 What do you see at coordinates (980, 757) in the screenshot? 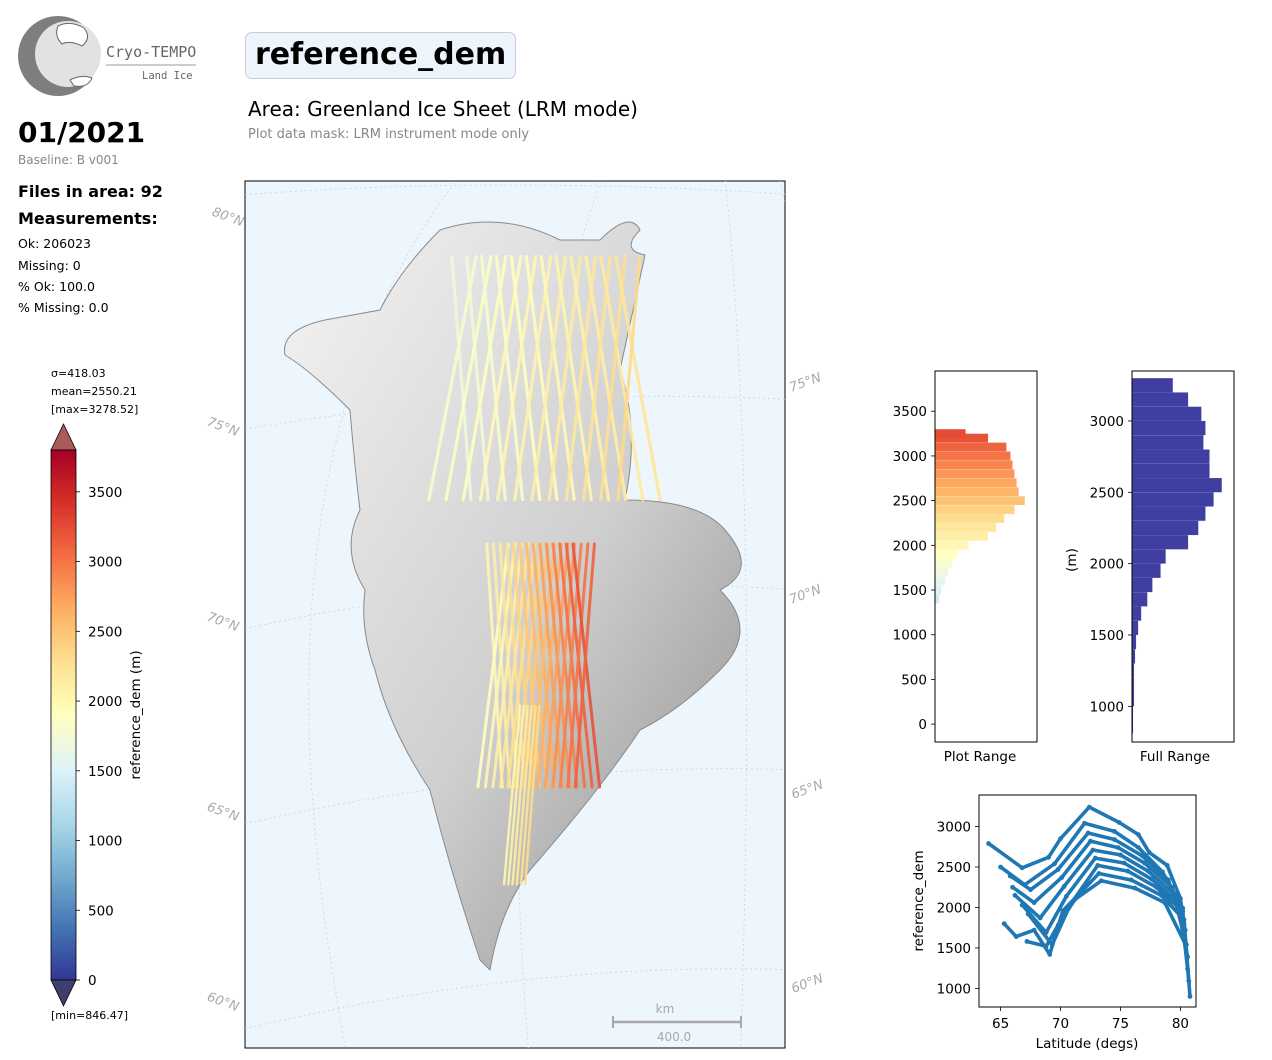
I see `plot-range-label: Plot Range` at bounding box center [980, 757].